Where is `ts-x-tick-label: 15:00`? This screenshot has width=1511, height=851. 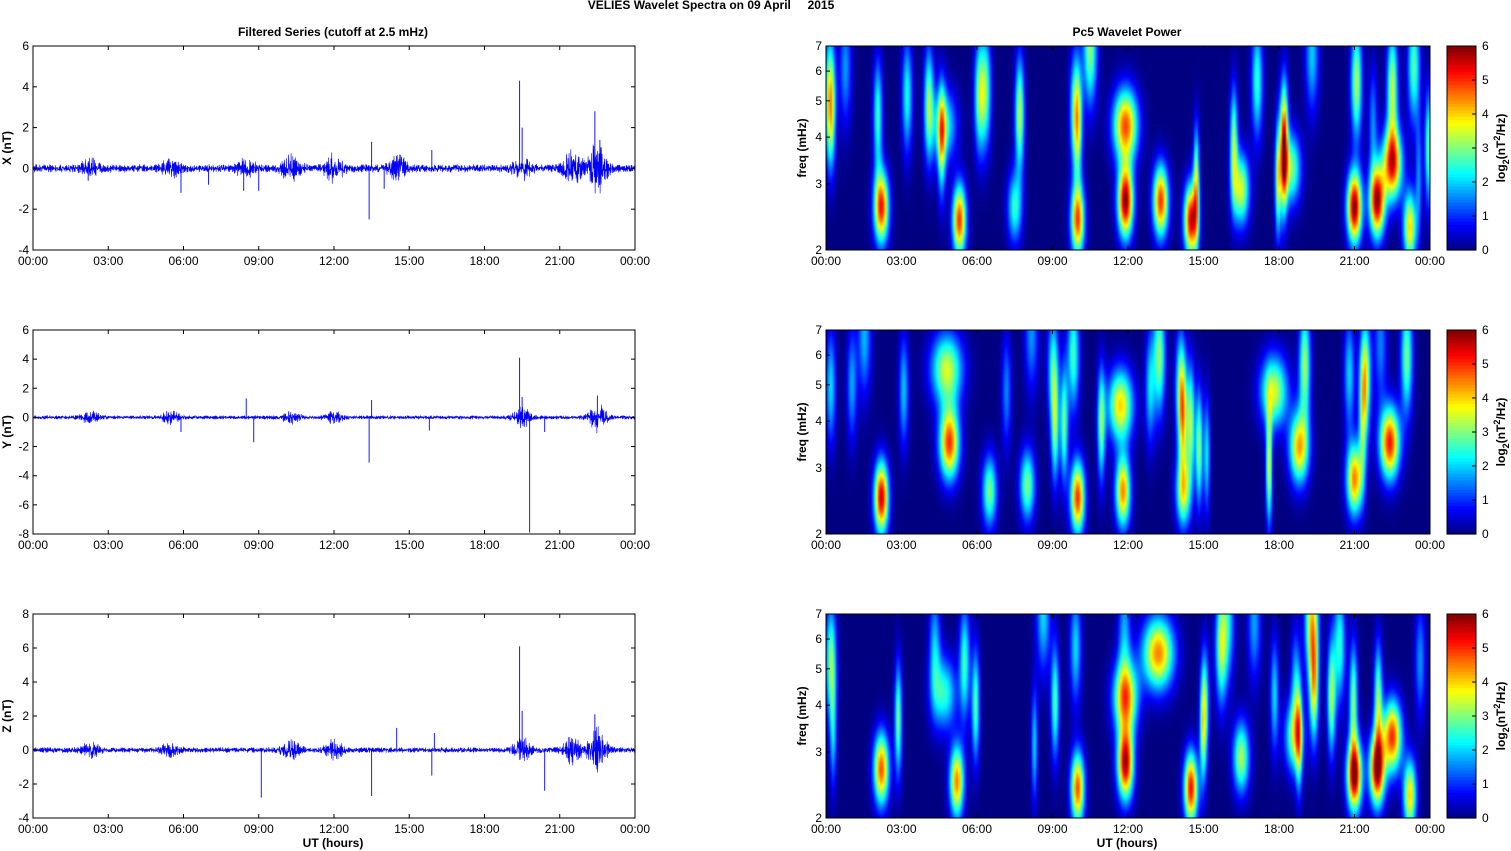 ts-x-tick-label: 15:00 is located at coordinates (409, 261).